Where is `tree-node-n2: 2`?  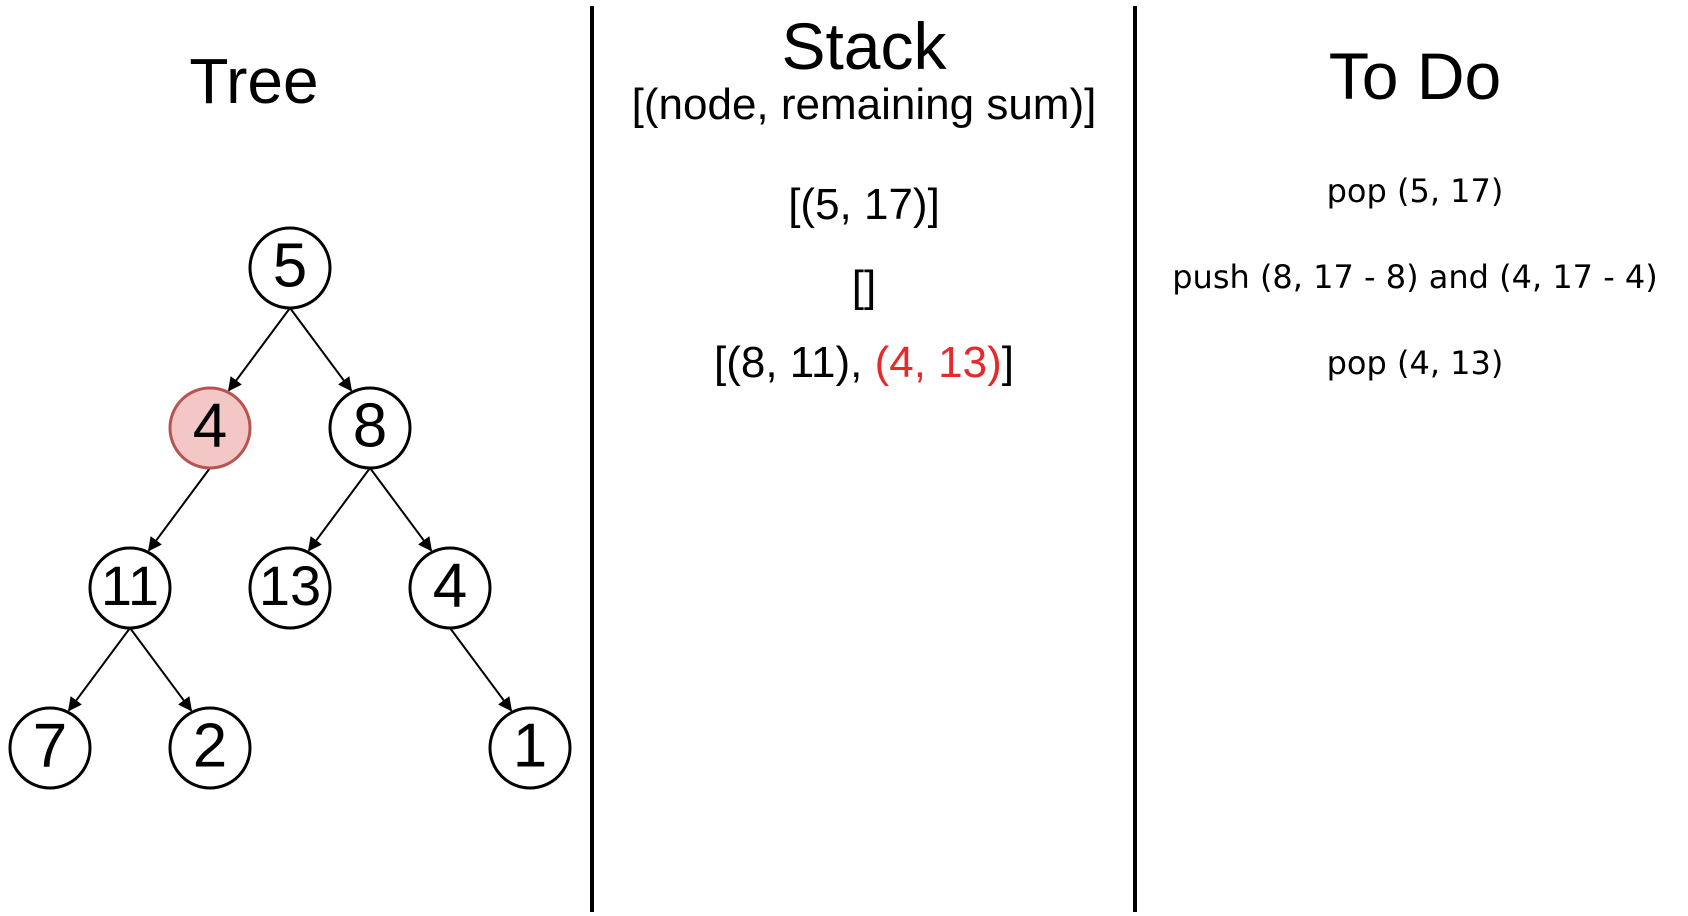 tree-node-n2: 2 is located at coordinates (210, 748).